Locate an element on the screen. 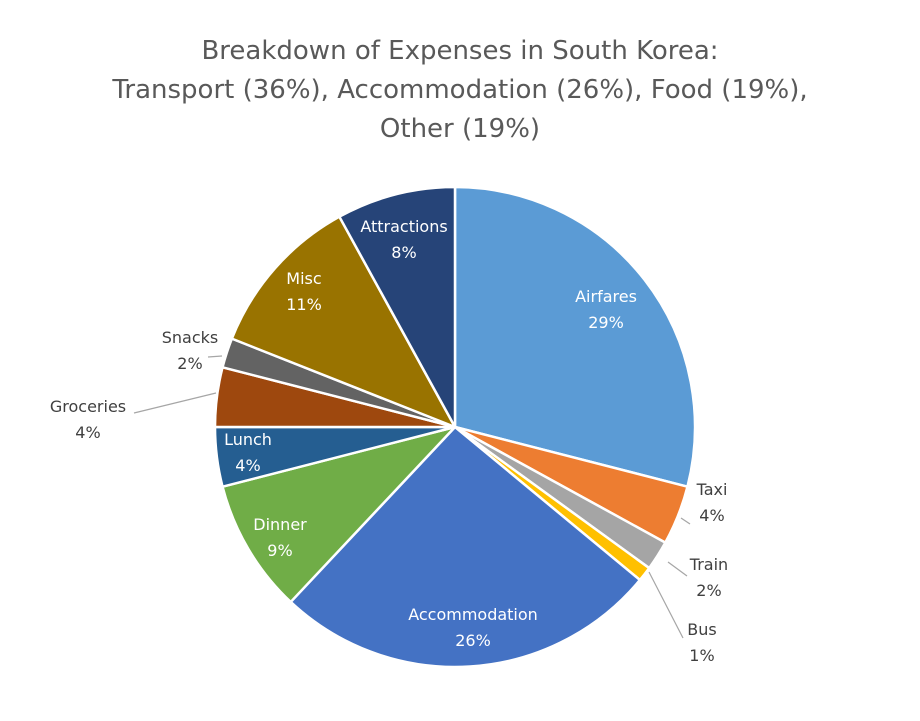 This screenshot has height=721, width=920. slice-label-snacks: Snacks is located at coordinates (190, 337).